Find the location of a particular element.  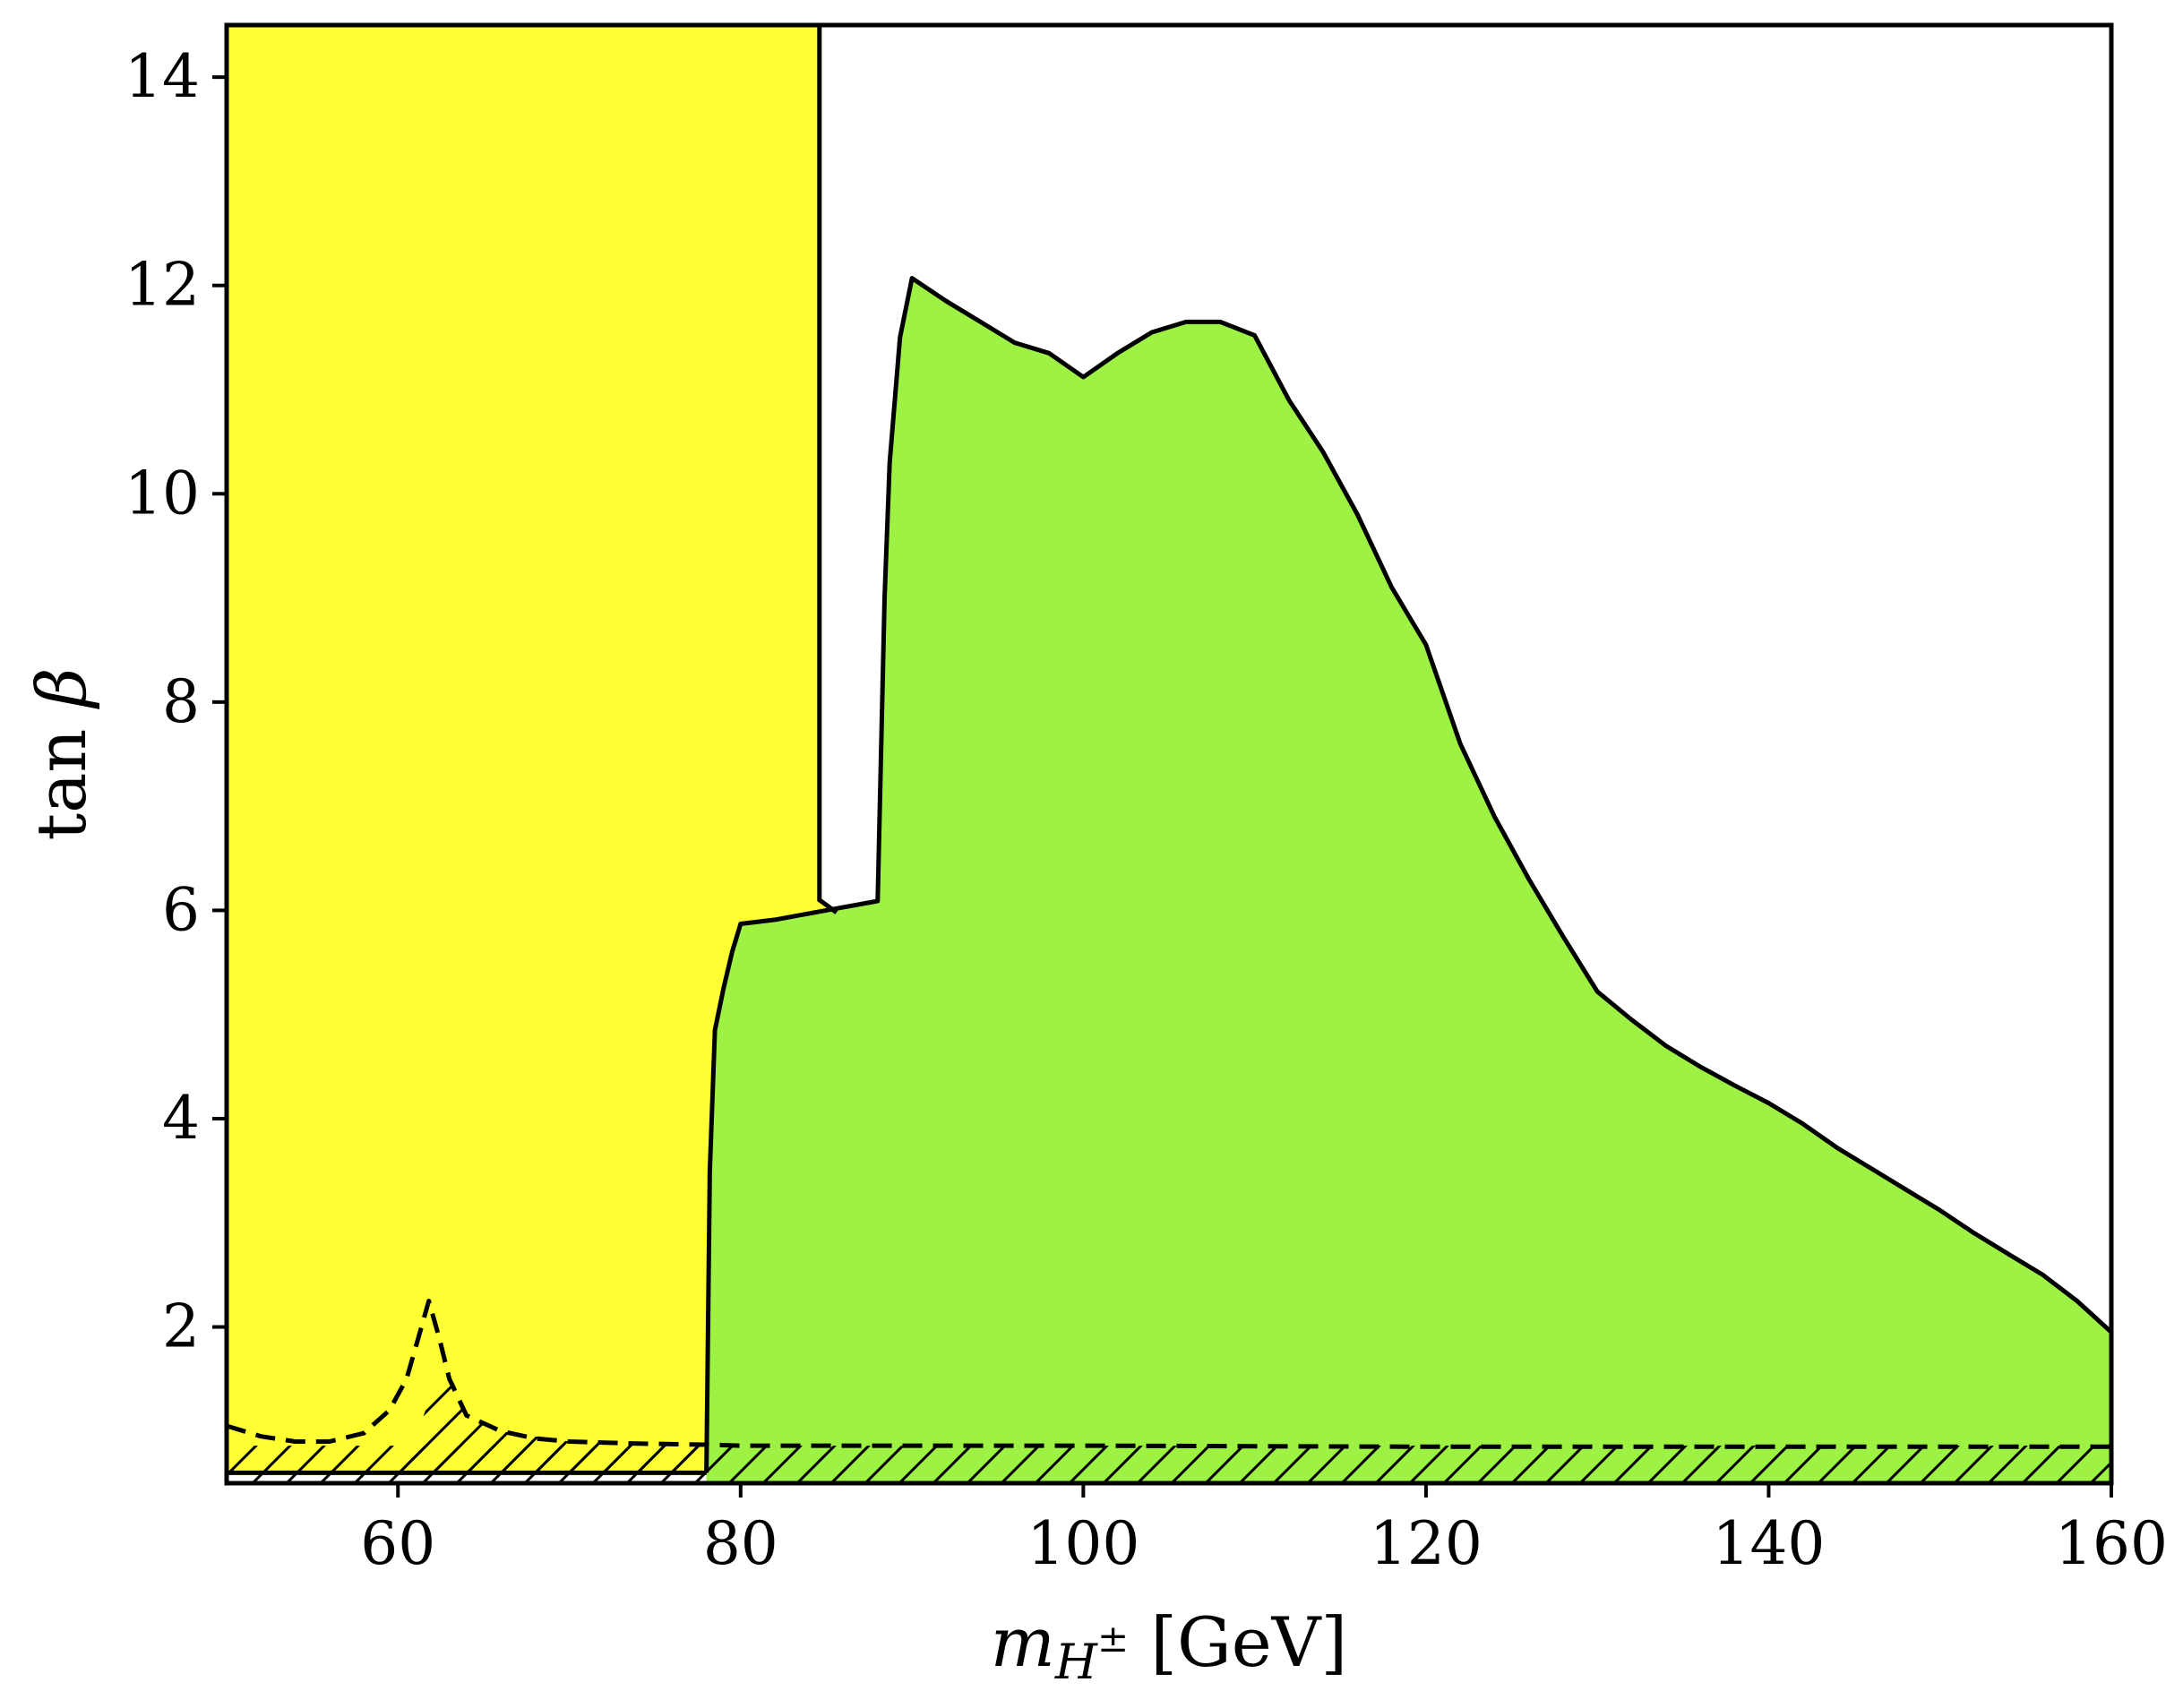

yellow-region-boundary is located at coordinates (827, 469).